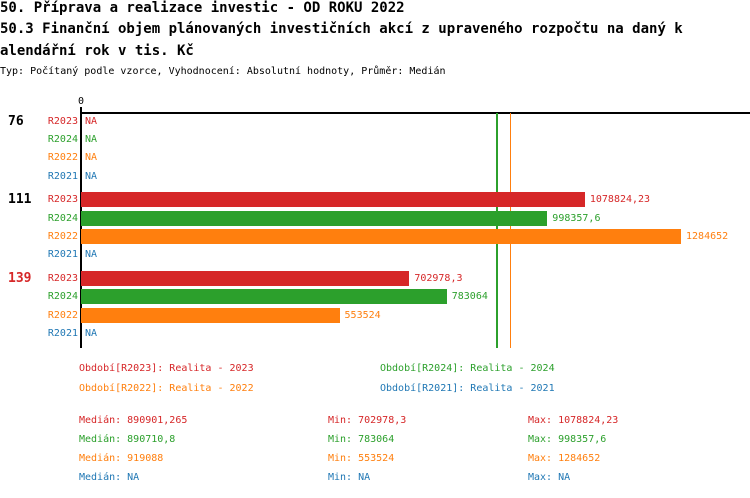  I want to click on bar-value-label: 1284652, so click(707, 237).